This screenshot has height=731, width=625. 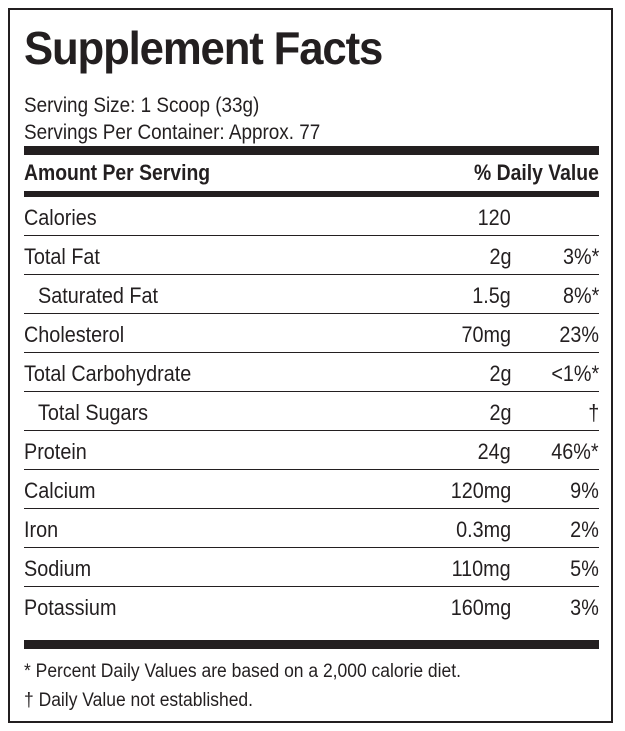 I want to click on amount-per-serving-heading: Amount Per Serving, so click(x=117, y=172).